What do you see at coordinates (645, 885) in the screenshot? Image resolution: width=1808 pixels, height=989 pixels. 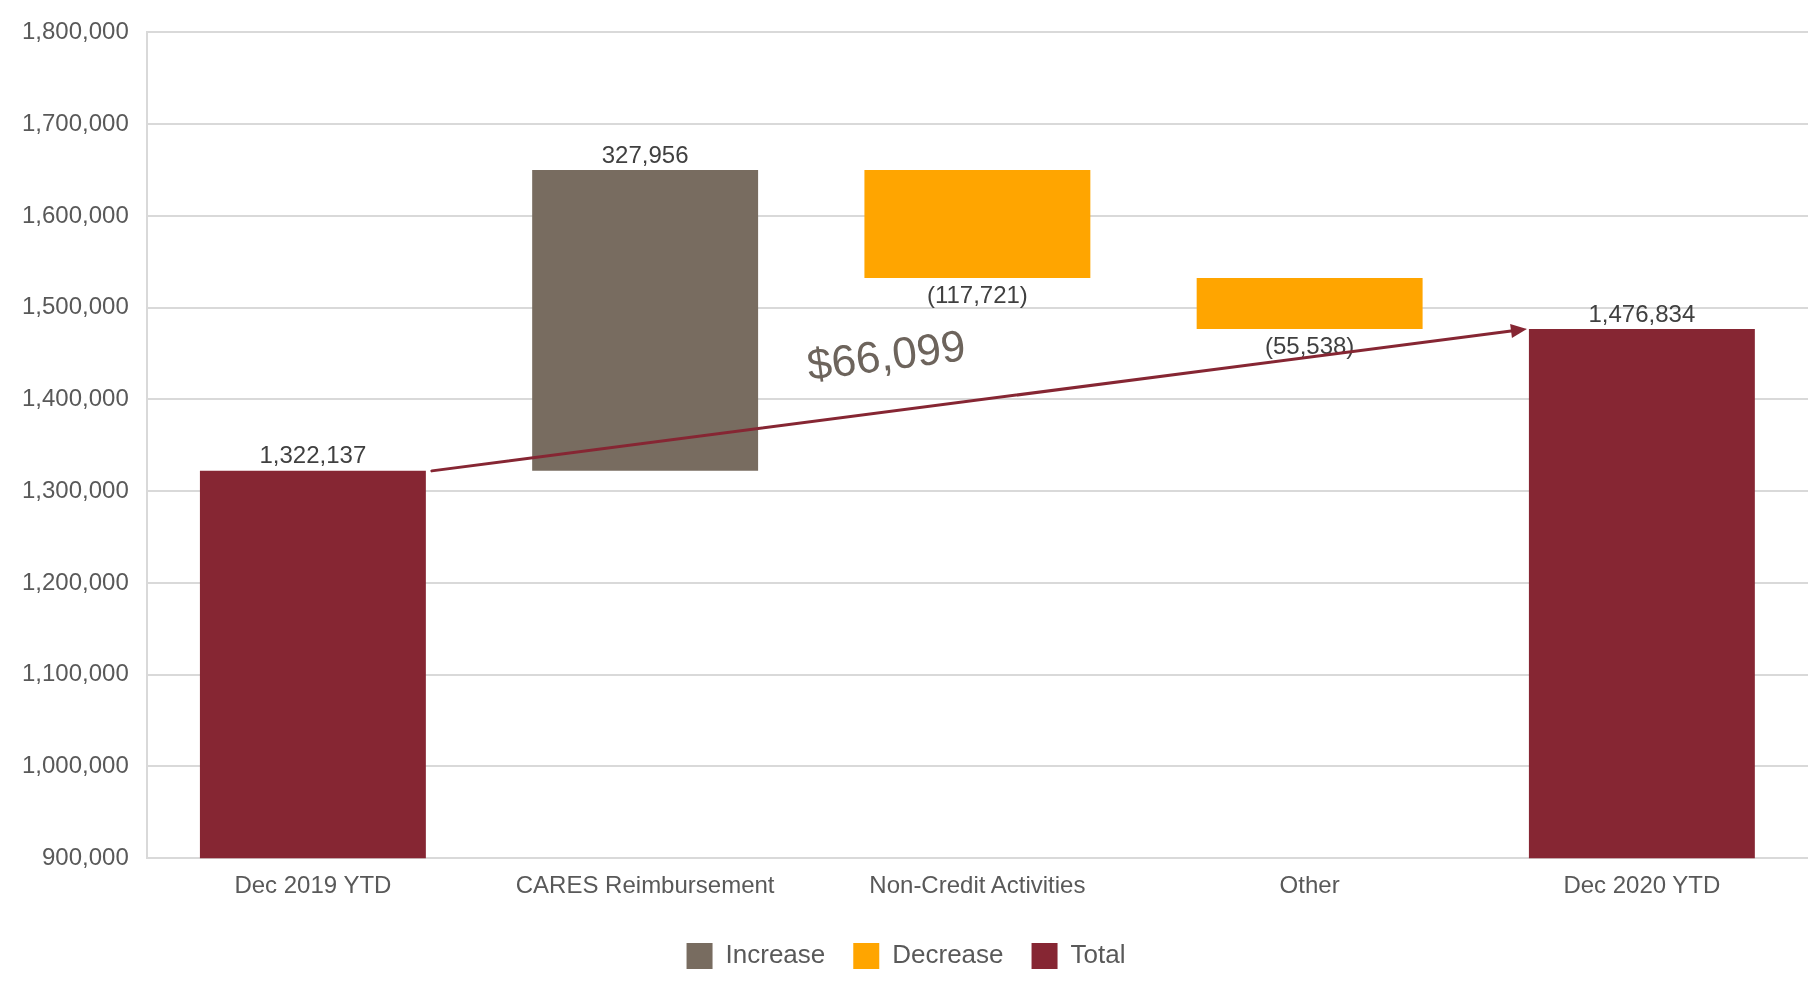 I see `x-tick-label: CARES Reimbursement` at bounding box center [645, 885].